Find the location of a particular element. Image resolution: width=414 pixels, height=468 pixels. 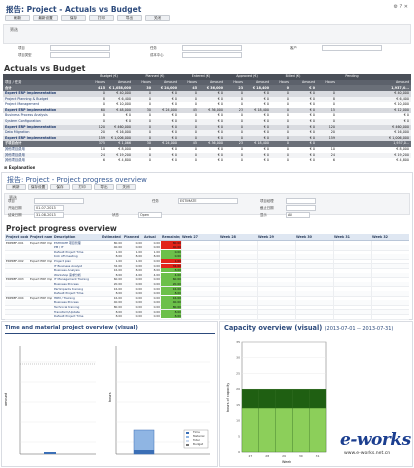

progress-cell-est: 1.00 is located at coordinates (118, 251).